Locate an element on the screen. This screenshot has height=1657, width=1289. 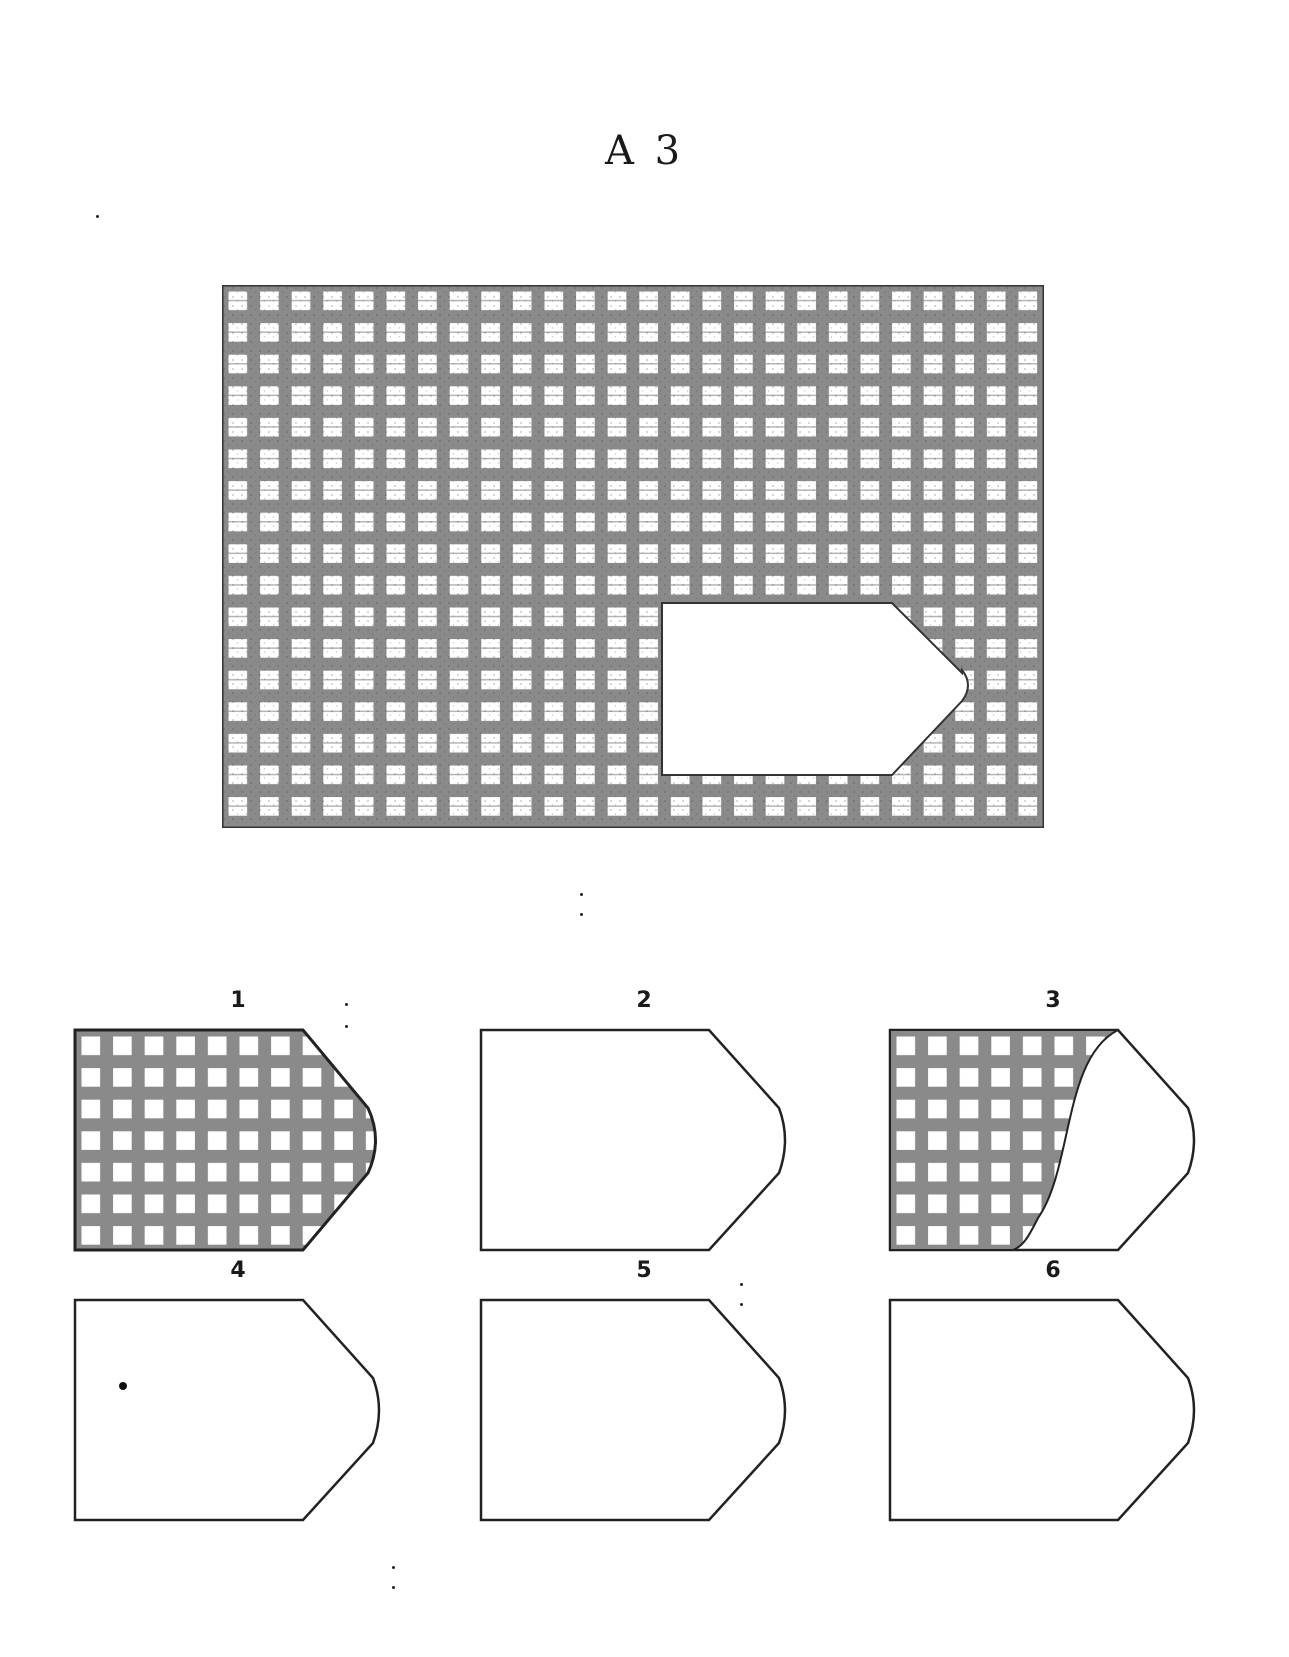
option-number: 5 is located at coordinates (644, 1270).